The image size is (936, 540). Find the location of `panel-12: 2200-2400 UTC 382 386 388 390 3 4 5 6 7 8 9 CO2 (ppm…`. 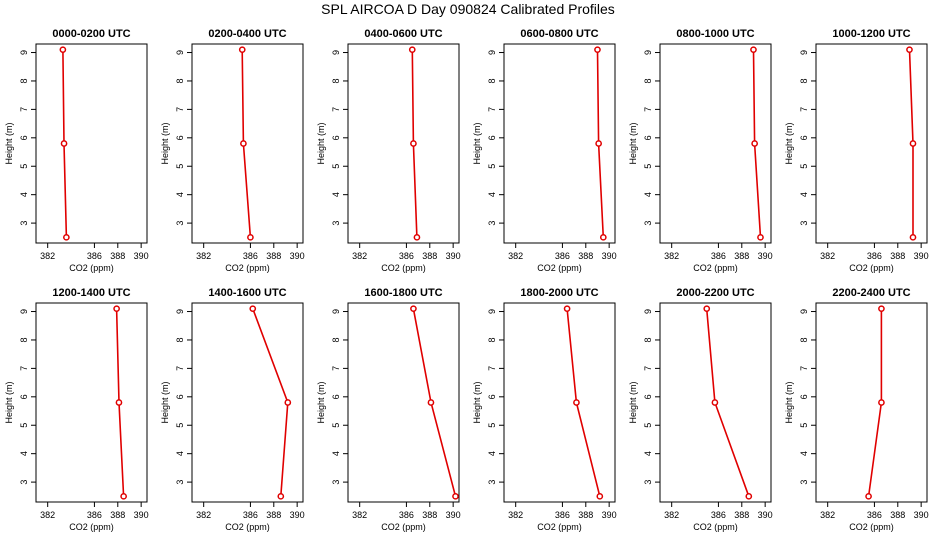

panel-12: 2200-2400 UTC 382 386 388 390 3 4 5 6 7 8 9 CO2 (ppm… is located at coordinates (856, 409).